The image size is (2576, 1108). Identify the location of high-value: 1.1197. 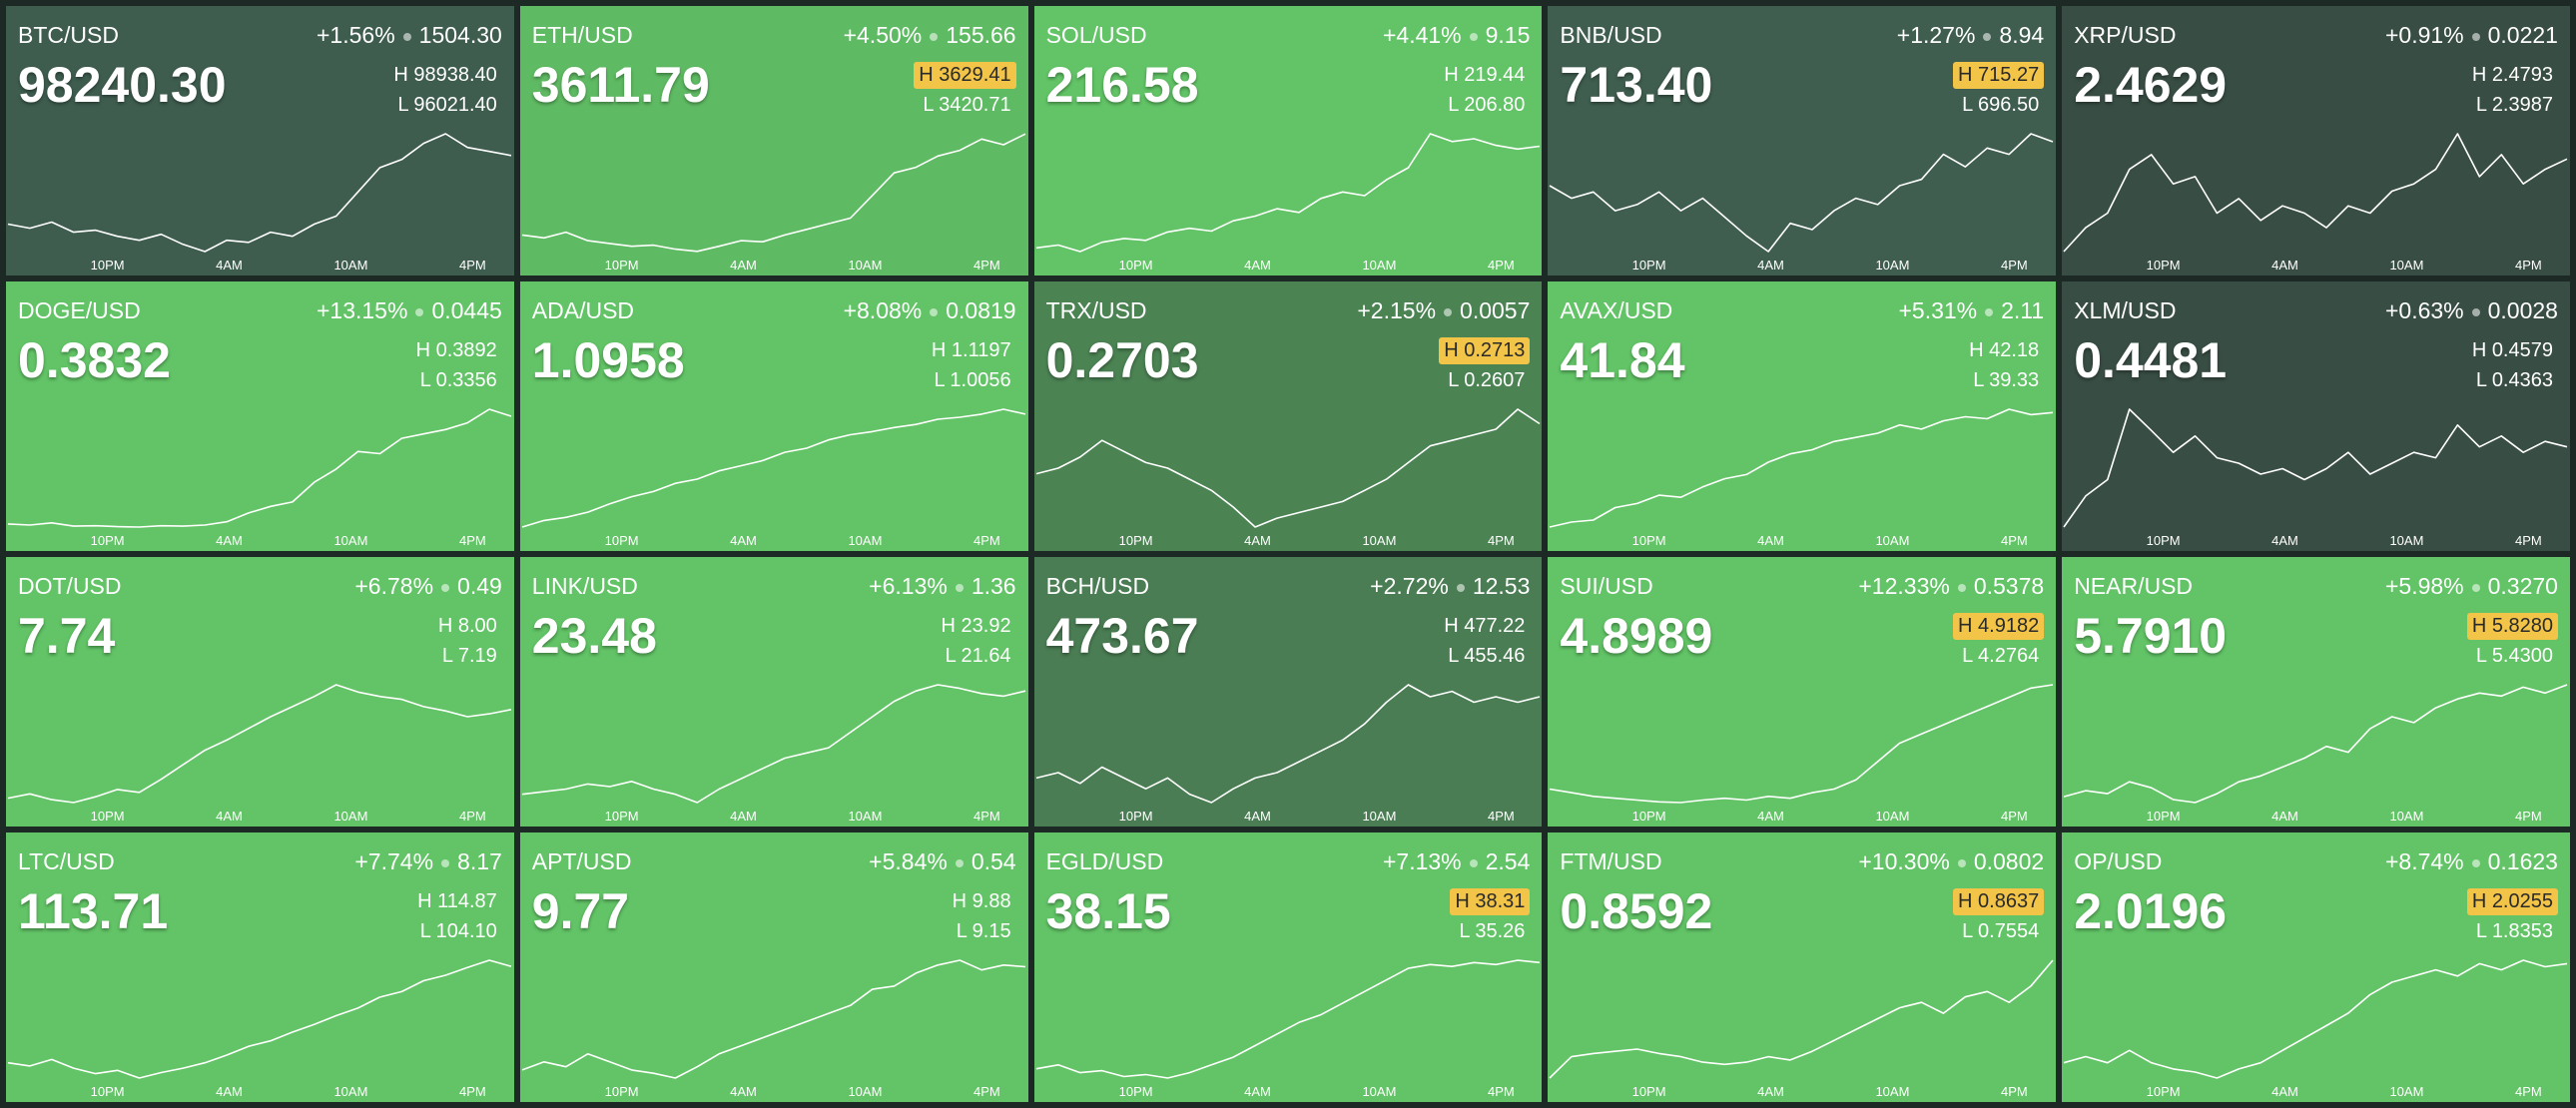
(981, 350).